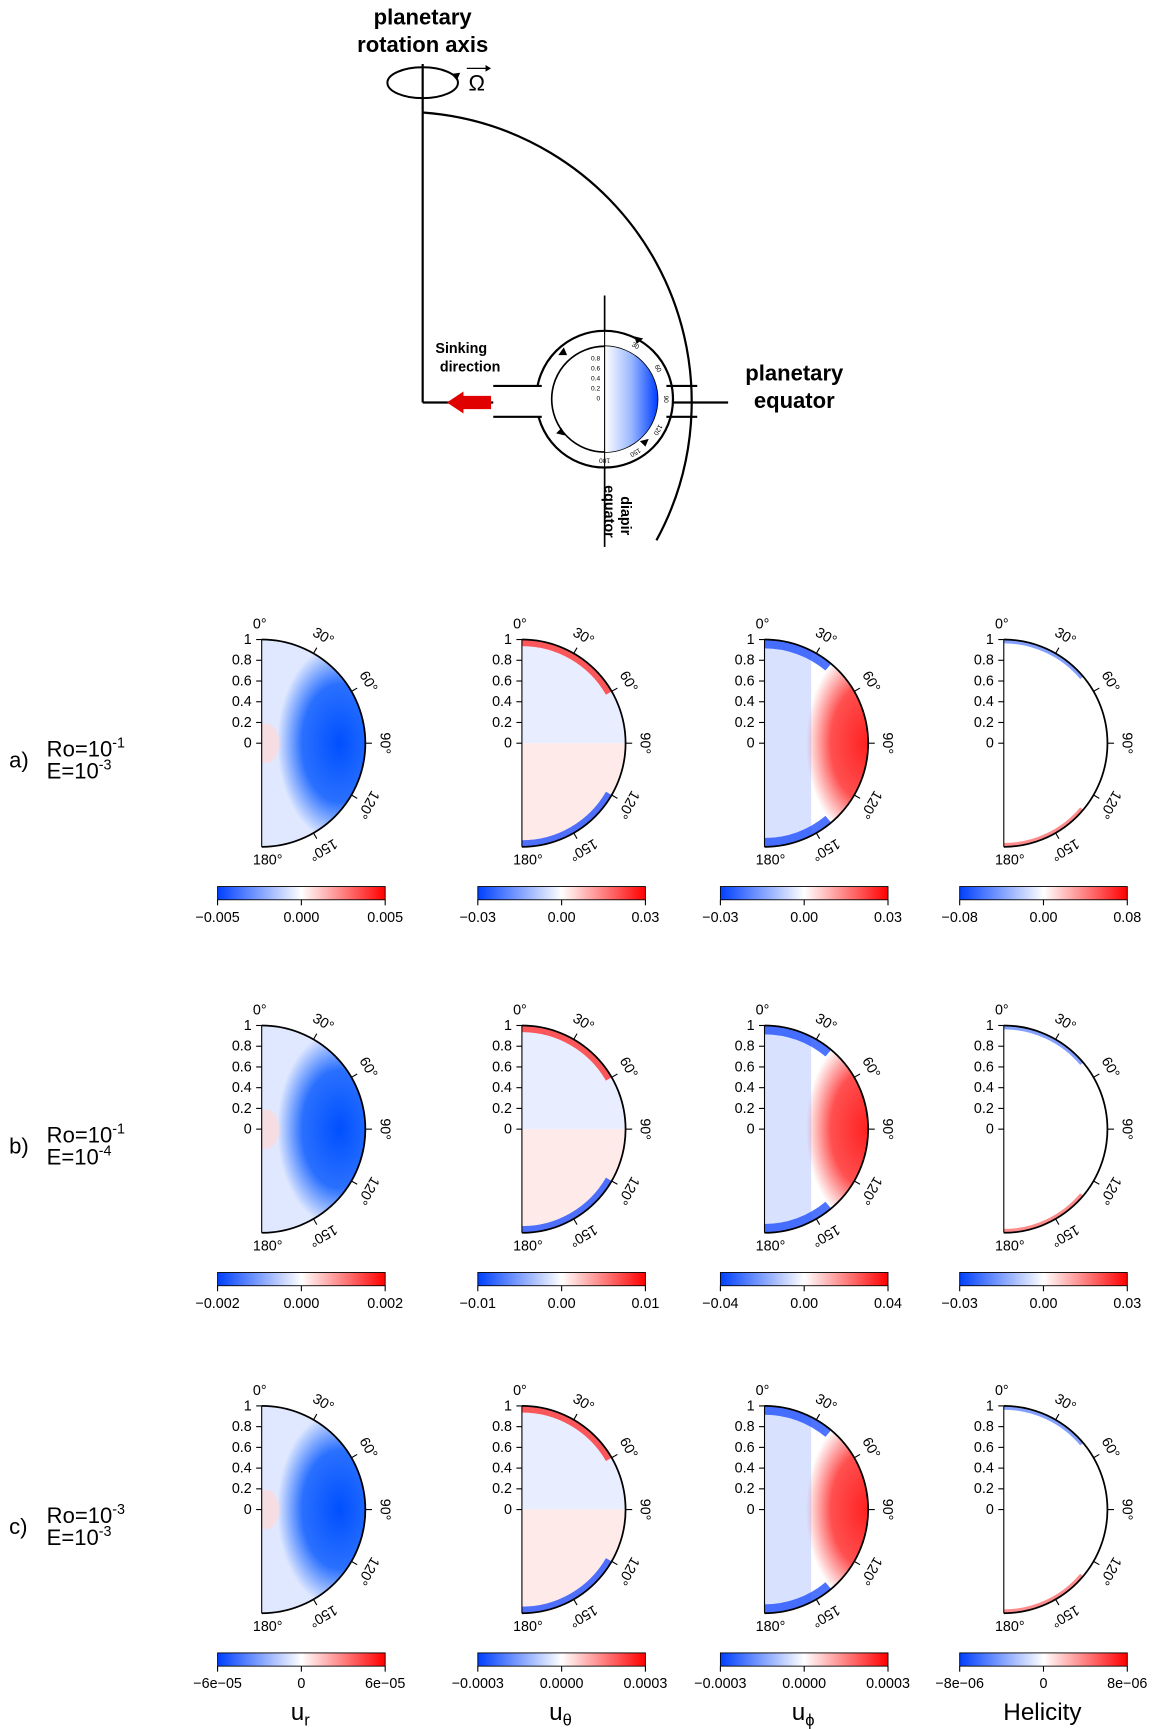 Image resolution: width=1153 pixels, height=1729 pixels. Describe the element at coordinates (635, 346) in the screenshot. I see `inset-tick: 30` at that location.